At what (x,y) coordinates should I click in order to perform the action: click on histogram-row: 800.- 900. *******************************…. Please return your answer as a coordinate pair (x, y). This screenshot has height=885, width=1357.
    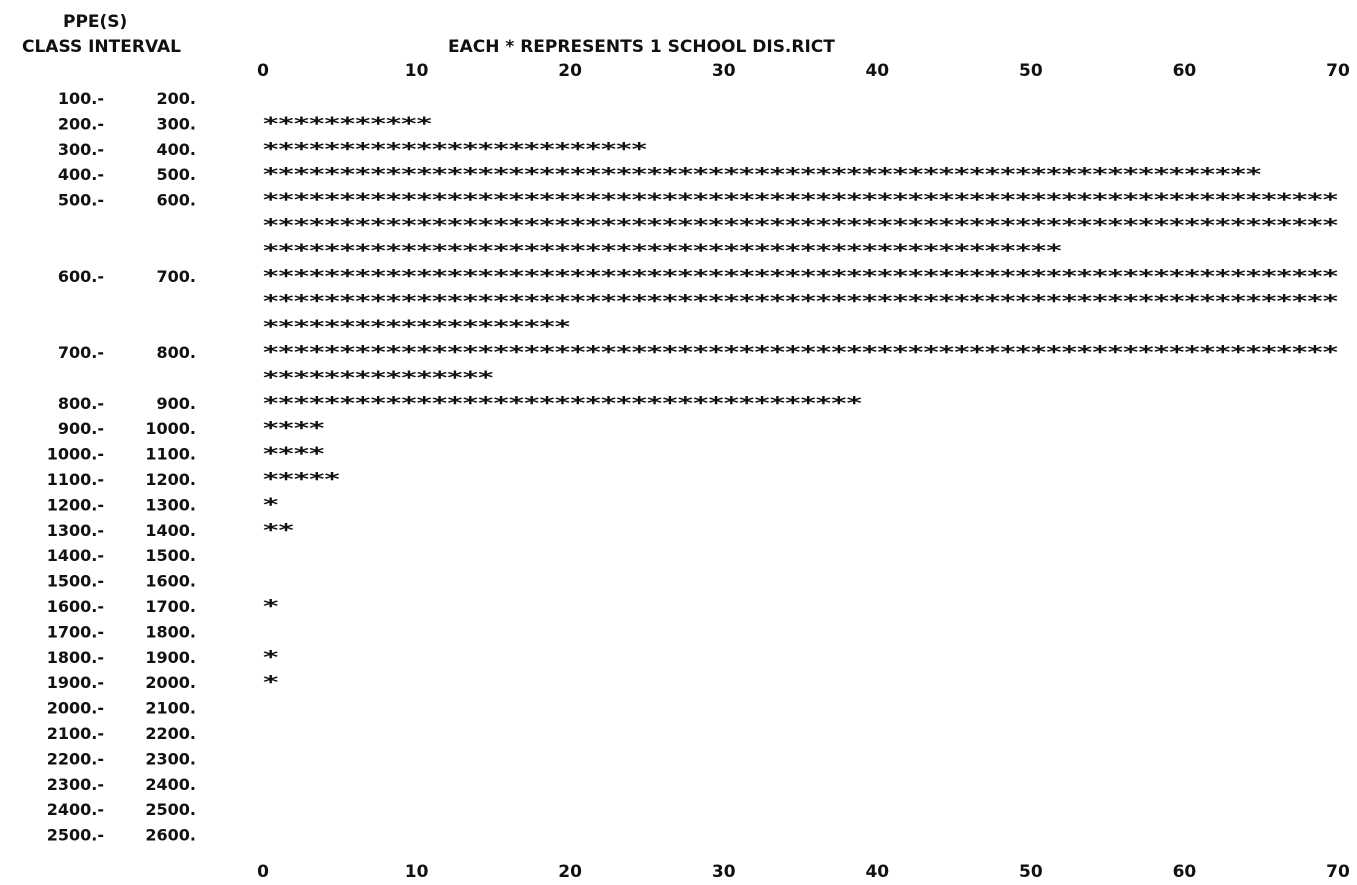
    Looking at the image, I should click on (460, 403).